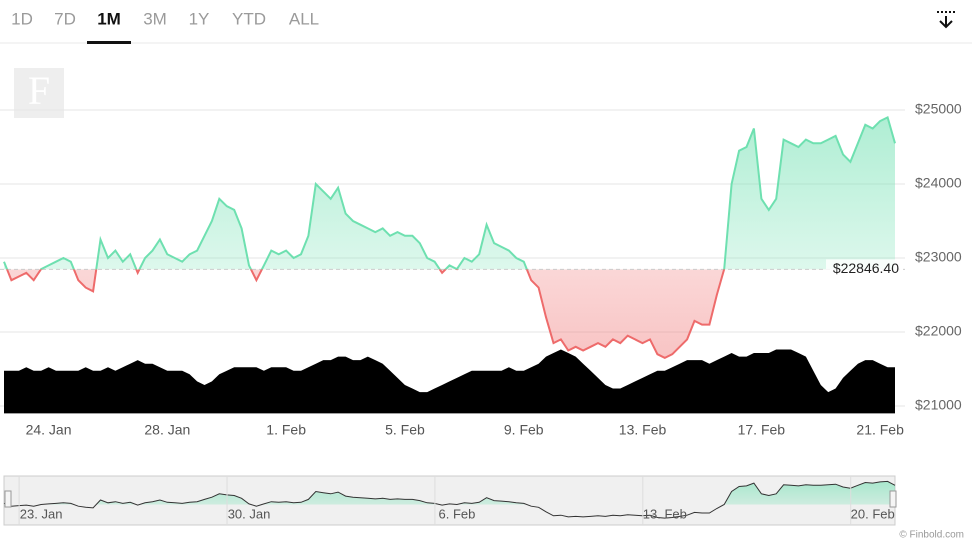 Image resolution: width=972 pixels, height=553 pixels. I want to click on y-tick-label: $21000, so click(938, 405).